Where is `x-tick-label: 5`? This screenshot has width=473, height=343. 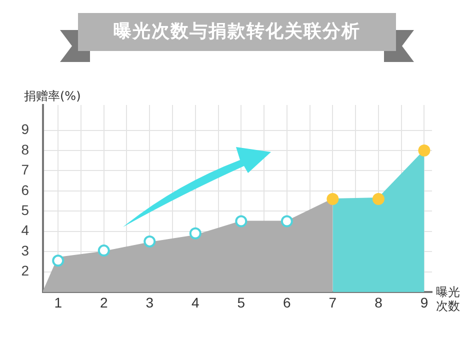
x-tick-label: 5 is located at coordinates (241, 302).